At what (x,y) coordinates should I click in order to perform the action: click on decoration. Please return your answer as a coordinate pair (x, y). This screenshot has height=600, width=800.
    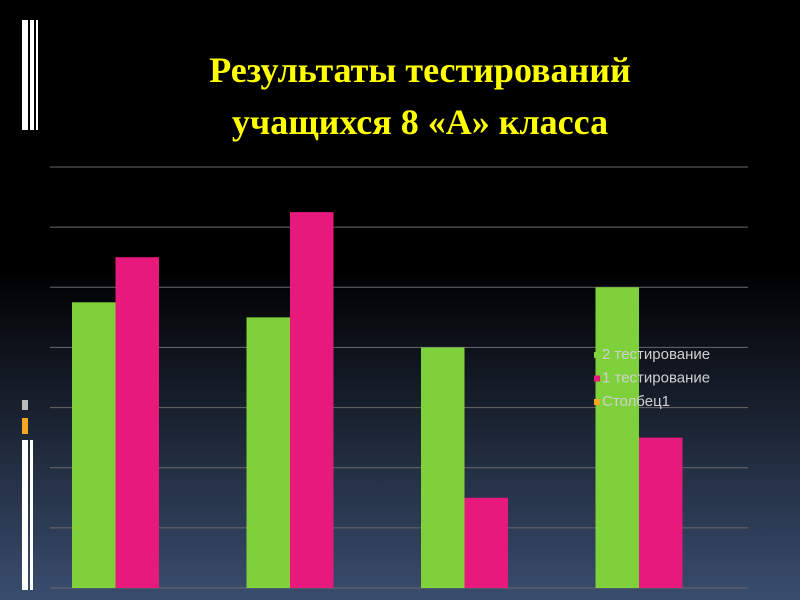
    Looking at the image, I should click on (30, 305).